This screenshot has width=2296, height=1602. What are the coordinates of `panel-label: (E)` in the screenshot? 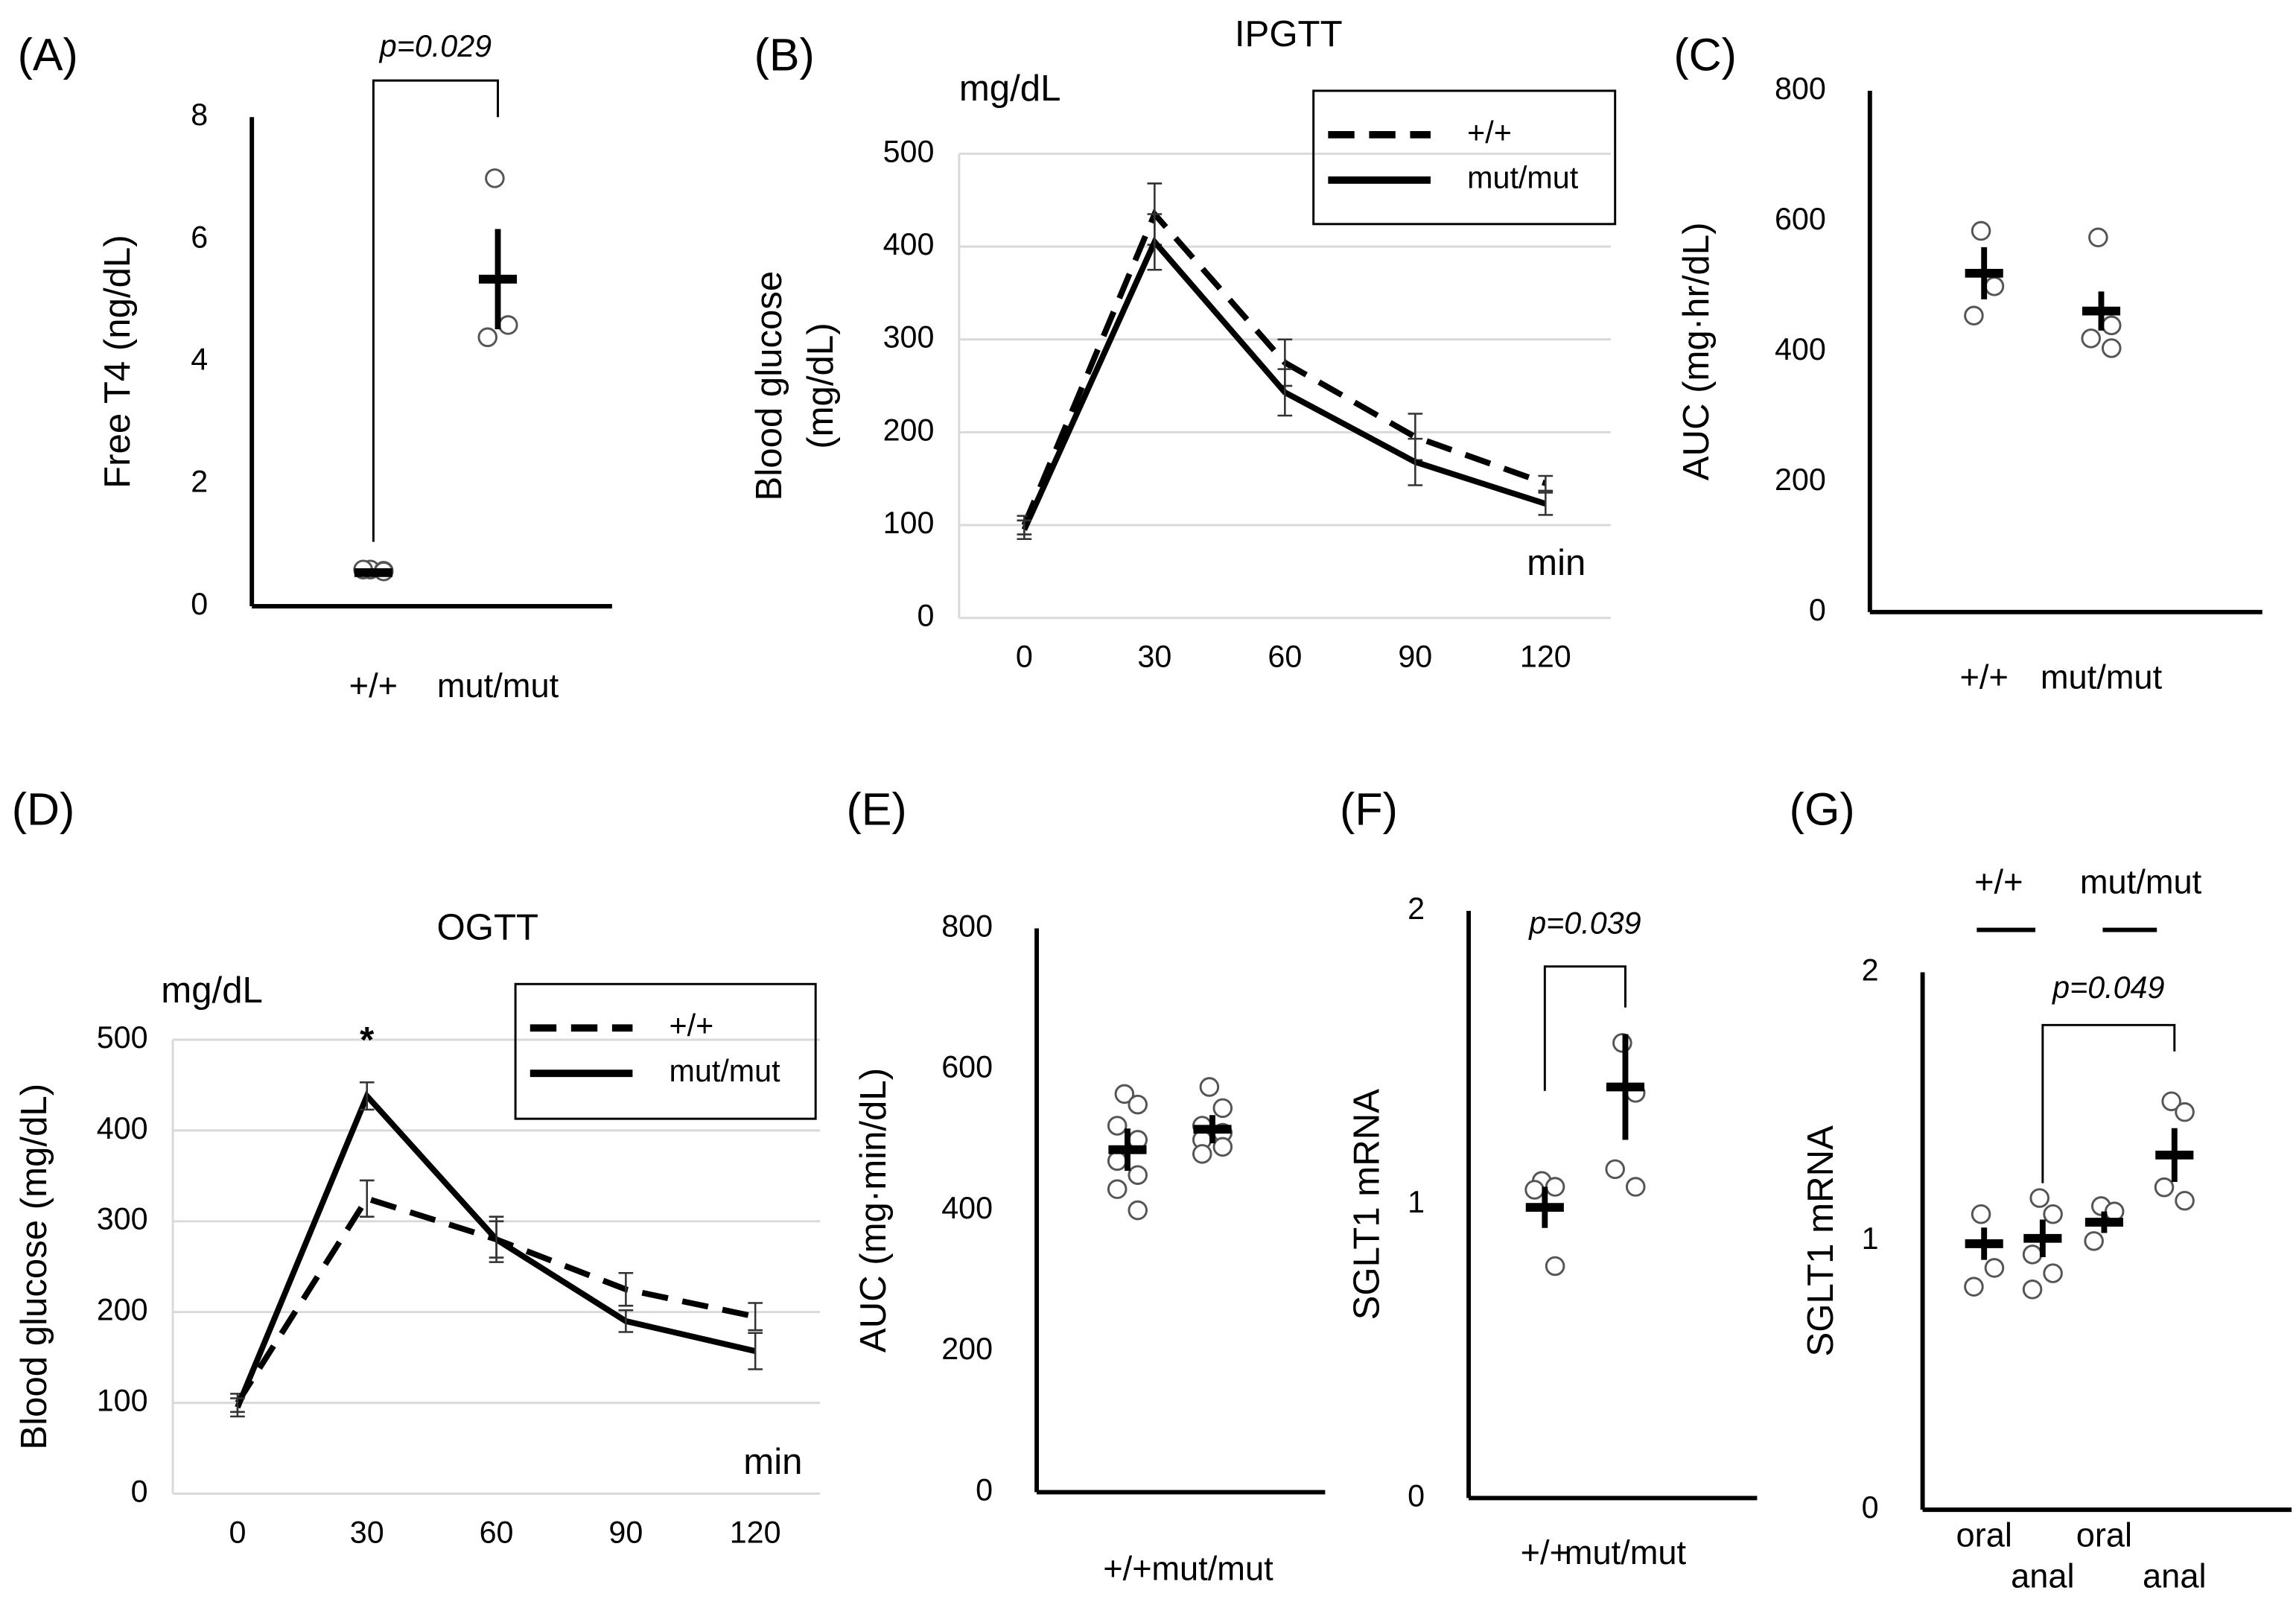 It's located at (876, 808).